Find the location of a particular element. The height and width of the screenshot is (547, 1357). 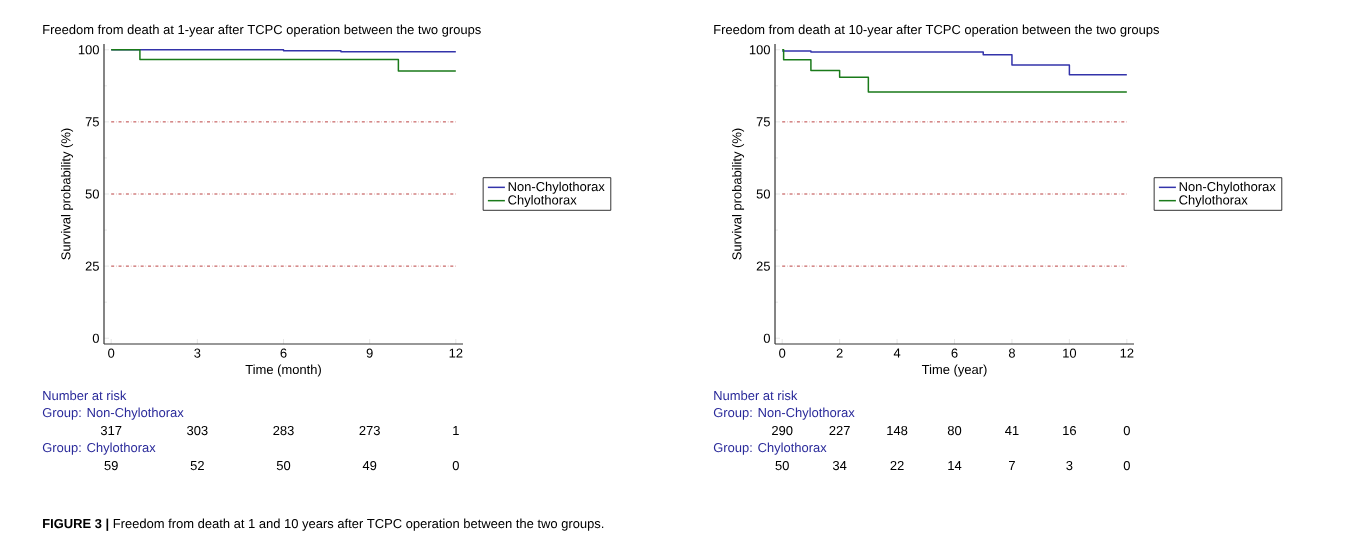

text: 3 is located at coordinates (1069, 465).